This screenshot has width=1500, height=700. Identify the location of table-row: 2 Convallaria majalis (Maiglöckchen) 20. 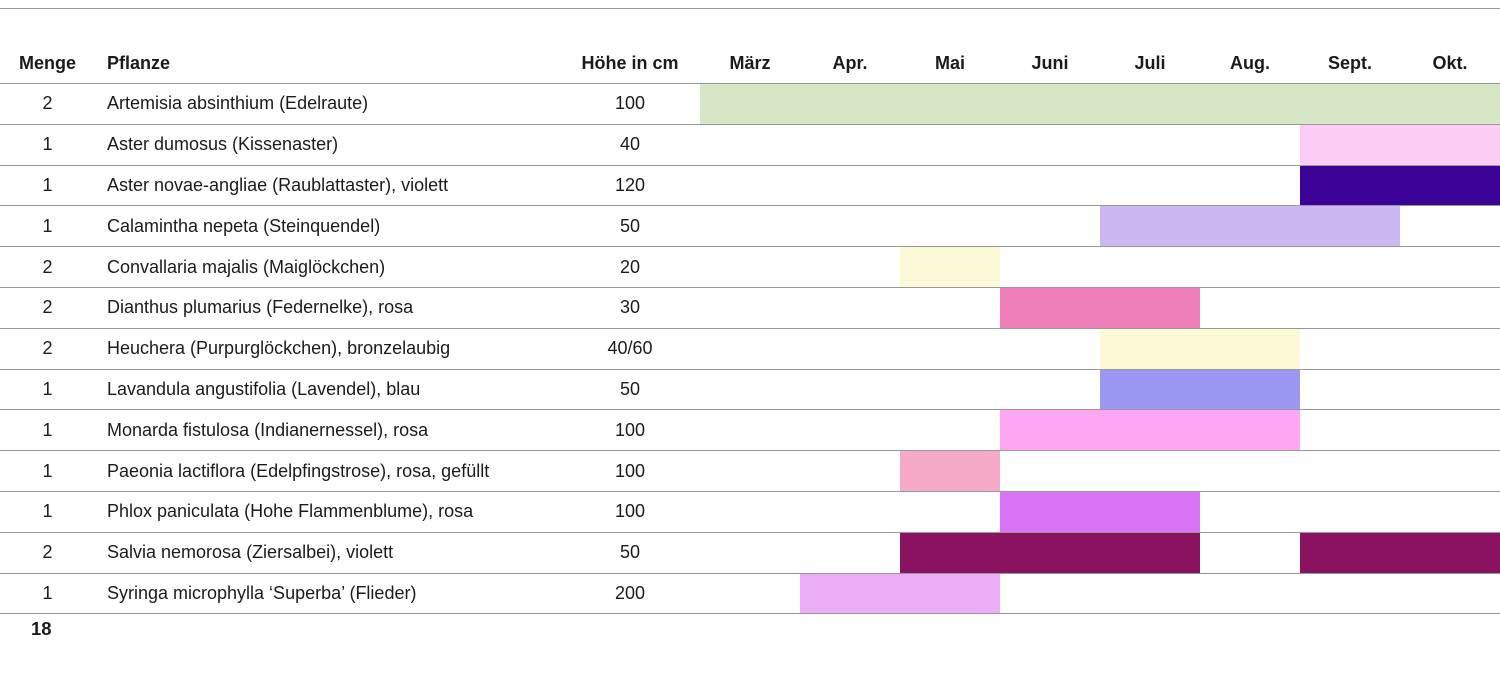
(750, 267).